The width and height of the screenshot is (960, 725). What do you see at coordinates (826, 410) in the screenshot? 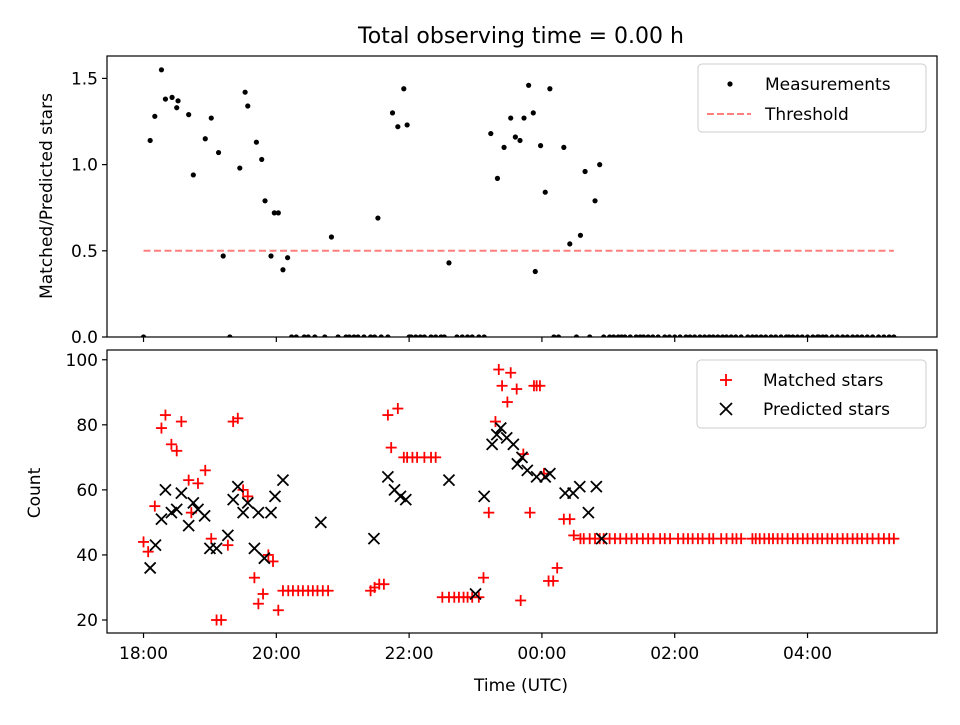
I see `predicted-legend-label: Predicted stars` at bounding box center [826, 410].